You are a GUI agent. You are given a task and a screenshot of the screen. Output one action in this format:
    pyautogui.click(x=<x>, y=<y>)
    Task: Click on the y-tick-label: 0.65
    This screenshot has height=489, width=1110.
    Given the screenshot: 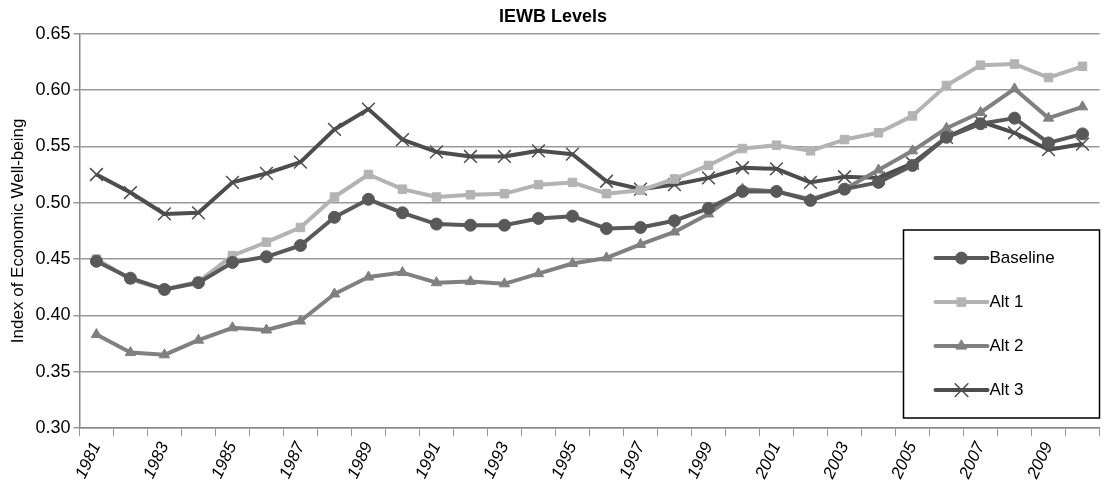 What is the action you would take?
    pyautogui.click(x=53, y=32)
    